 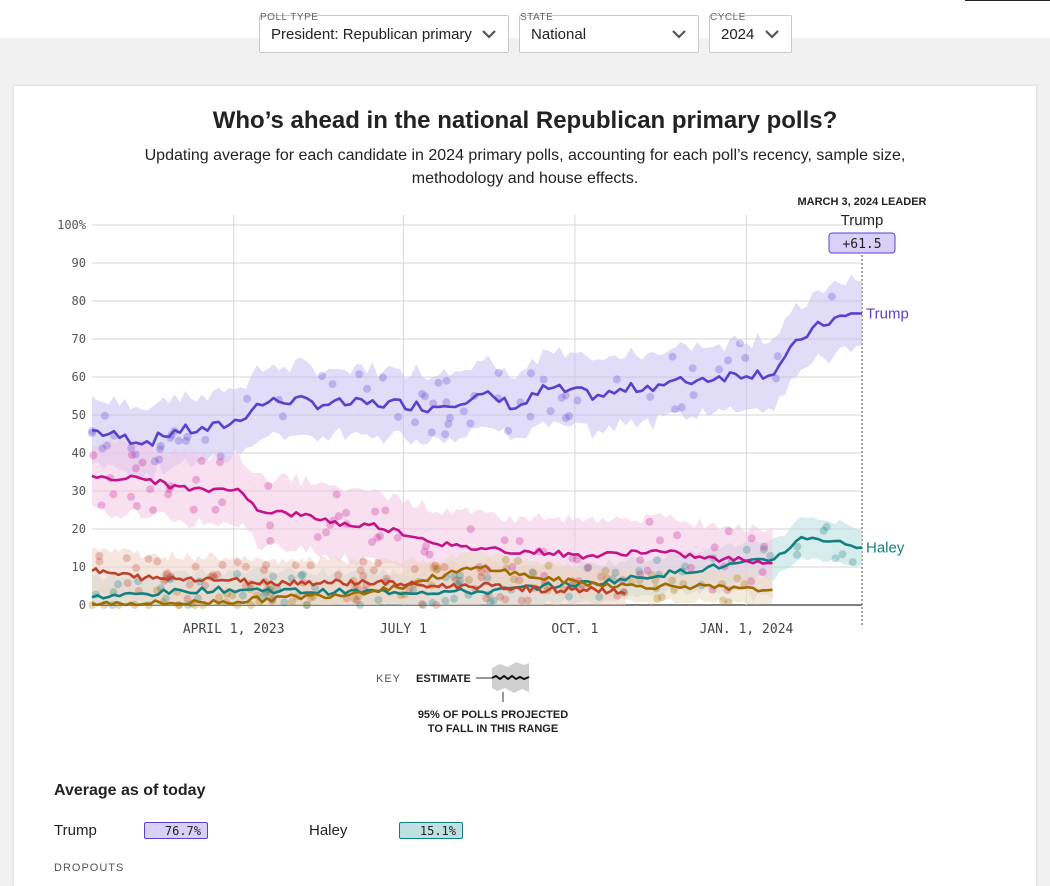 I want to click on poll-type-select: POLL TYPE President: Republican primary, so click(x=384, y=32).